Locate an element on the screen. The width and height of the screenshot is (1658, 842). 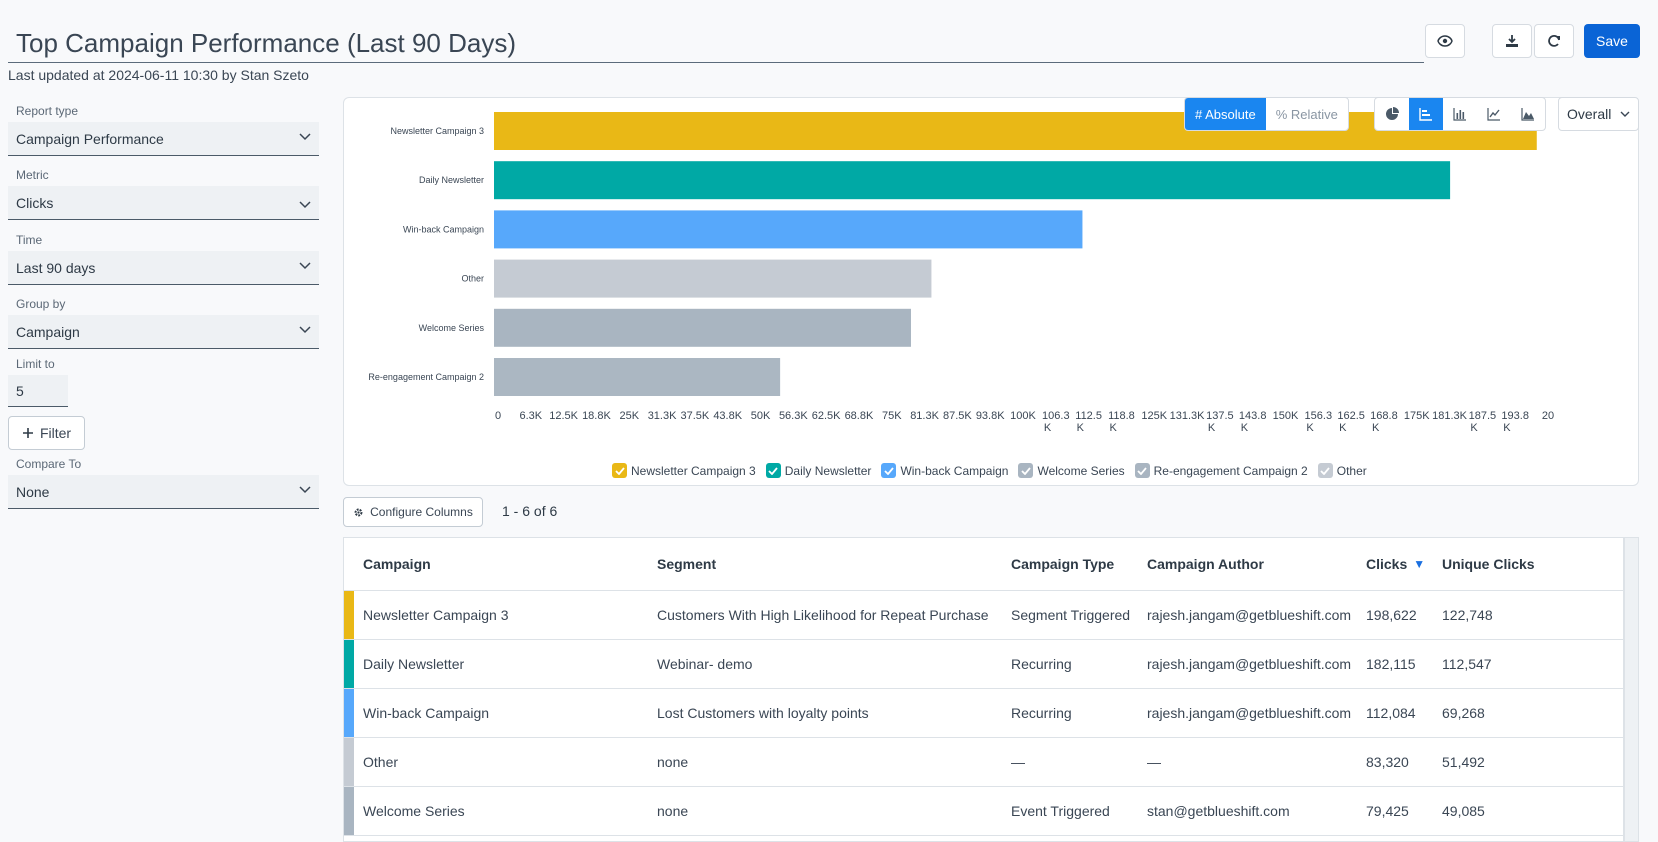
legend-item: Re-engagement Campaign 2 is located at coordinates (1221, 470).